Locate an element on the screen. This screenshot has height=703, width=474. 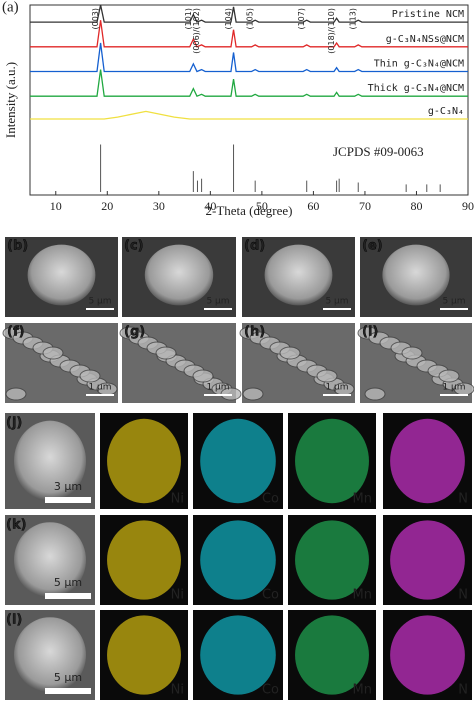
peak-label: (105) is located at coordinates (250, 19).